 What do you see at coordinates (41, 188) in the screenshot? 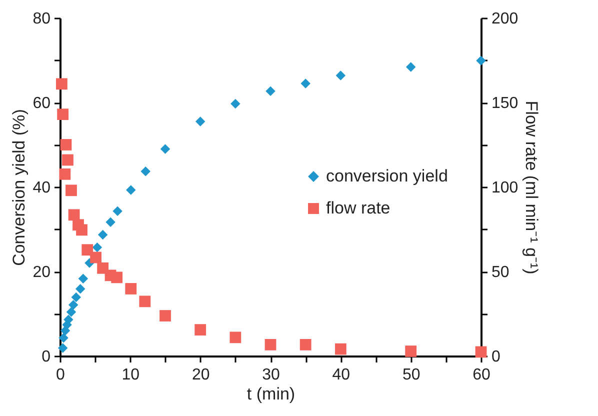
I see `y-tick-label: 40` at bounding box center [41, 188].